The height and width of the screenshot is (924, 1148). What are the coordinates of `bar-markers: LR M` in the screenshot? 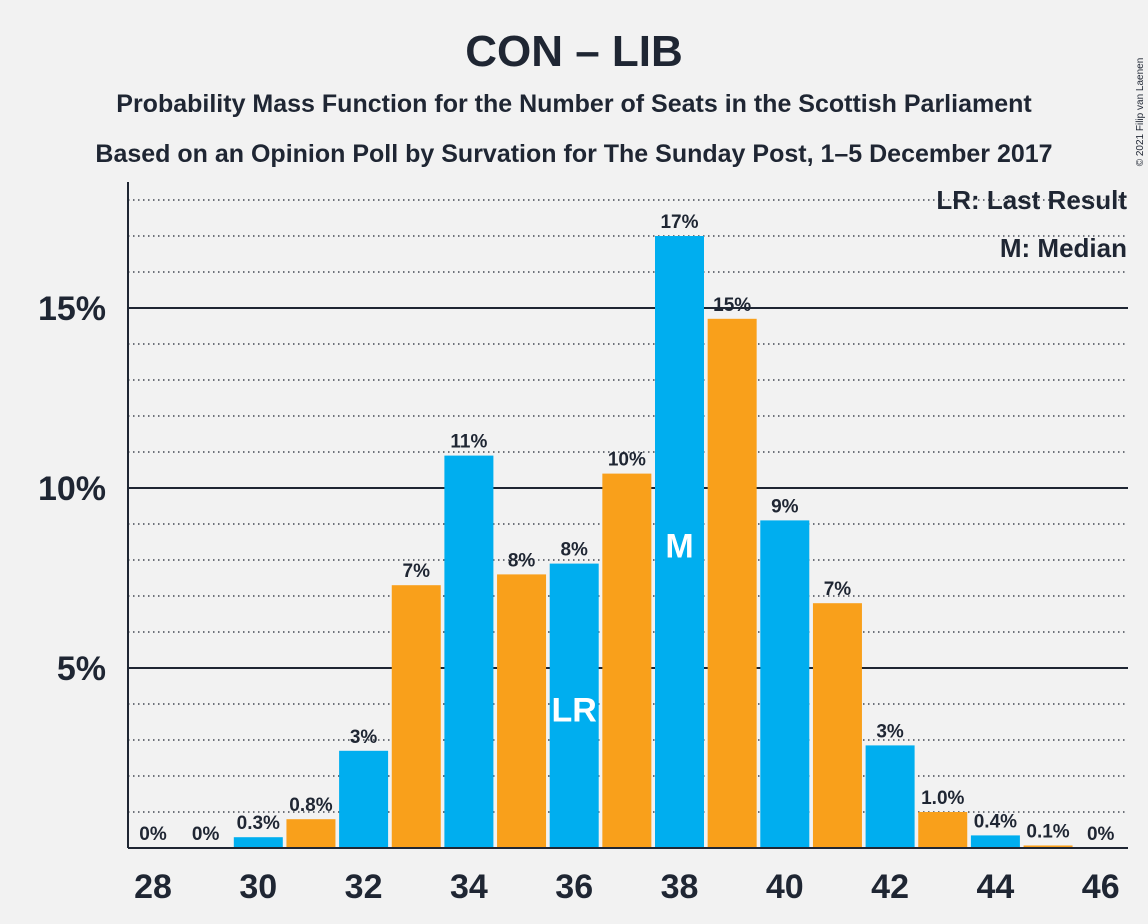 It's located at (623, 629).